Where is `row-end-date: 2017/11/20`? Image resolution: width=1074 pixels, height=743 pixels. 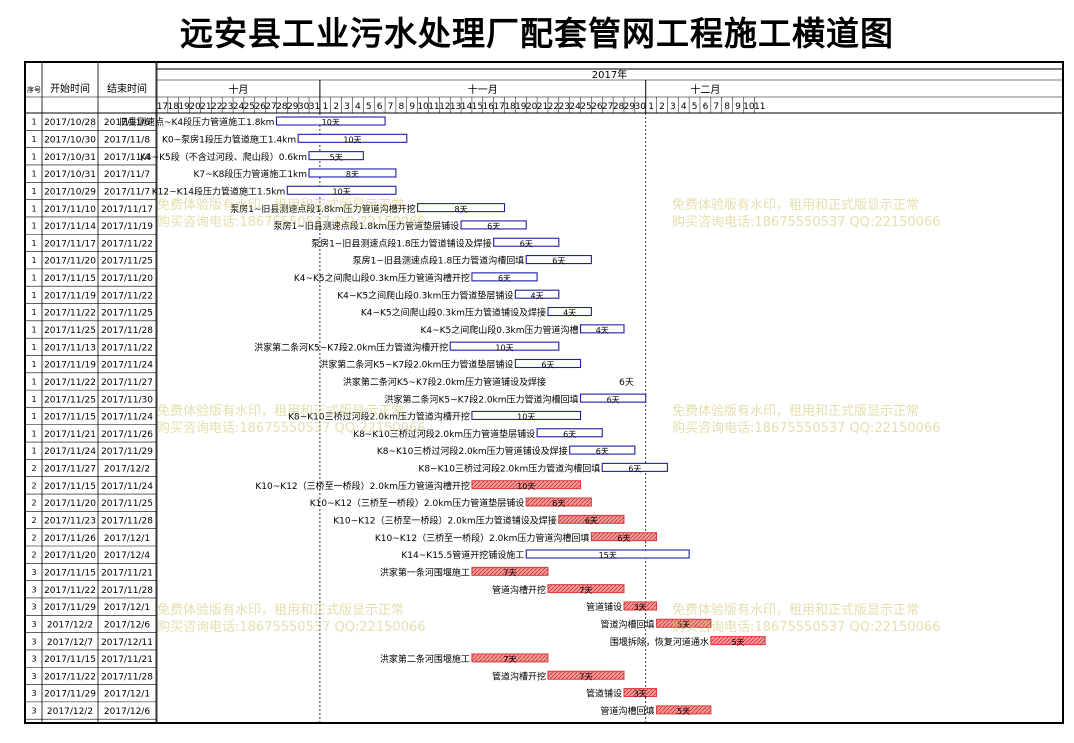
row-end-date: 2017/11/20 is located at coordinates (127, 279).